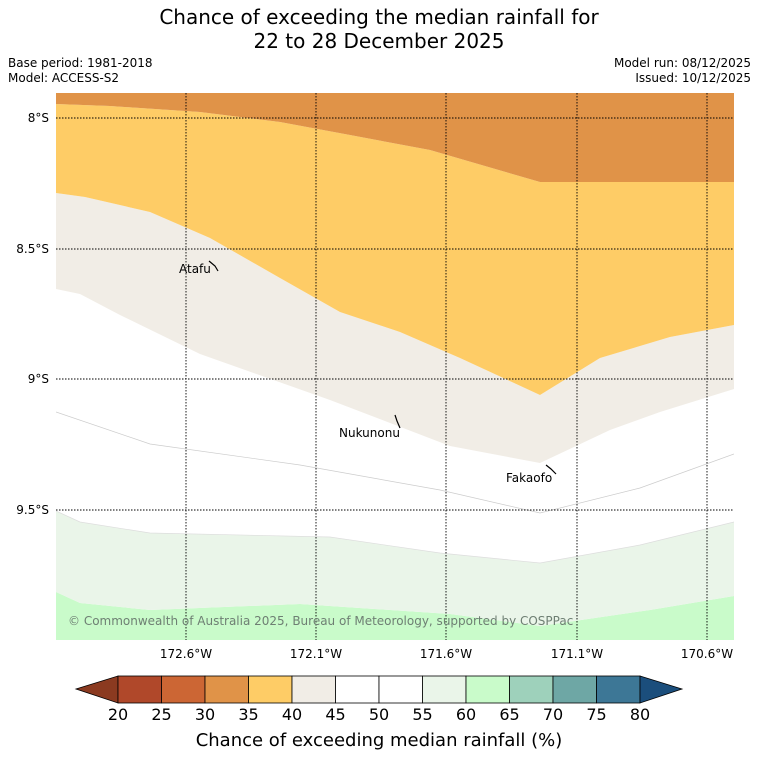  What do you see at coordinates (369, 433) in the screenshot?
I see `place-nukunonu: Nukunonu` at bounding box center [369, 433].